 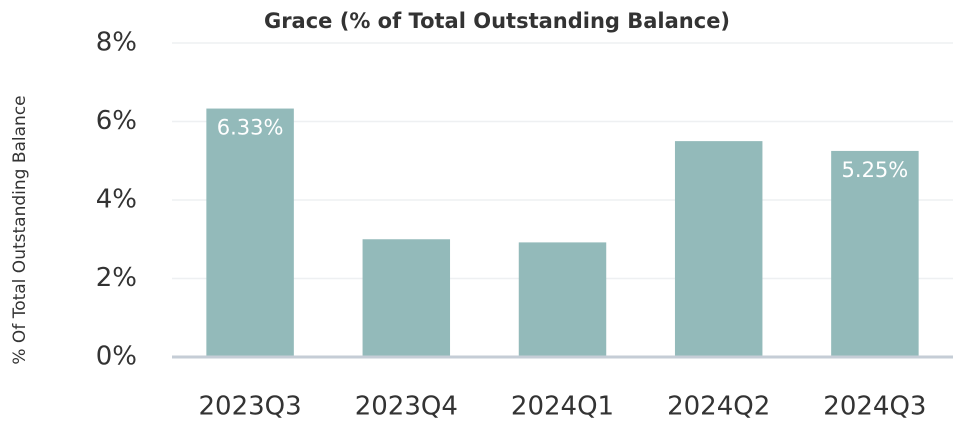 I want to click on y-tick-label: 8%, so click(x=116, y=43).